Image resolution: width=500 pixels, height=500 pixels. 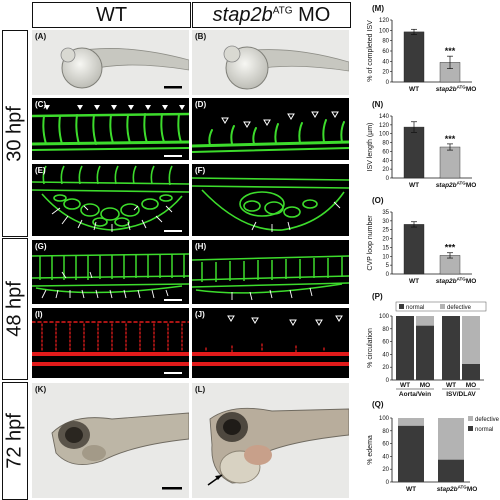 What do you see at coordinates (378, 8) in the screenshot?
I see `graph-m-label: (M)` at bounding box center [378, 8].